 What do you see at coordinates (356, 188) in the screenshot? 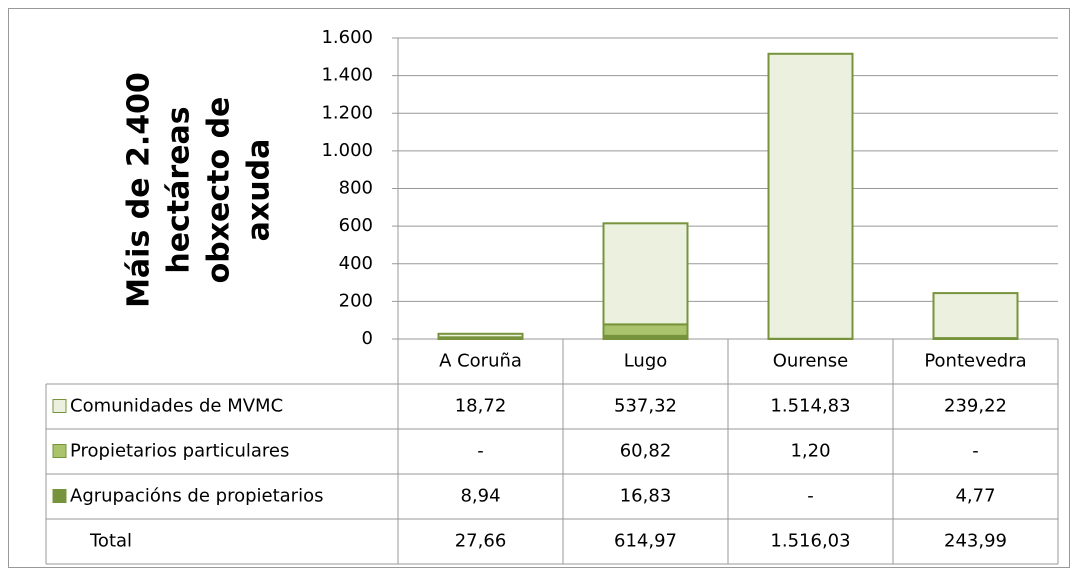
I see `y-tick-label: 800` at bounding box center [356, 188].